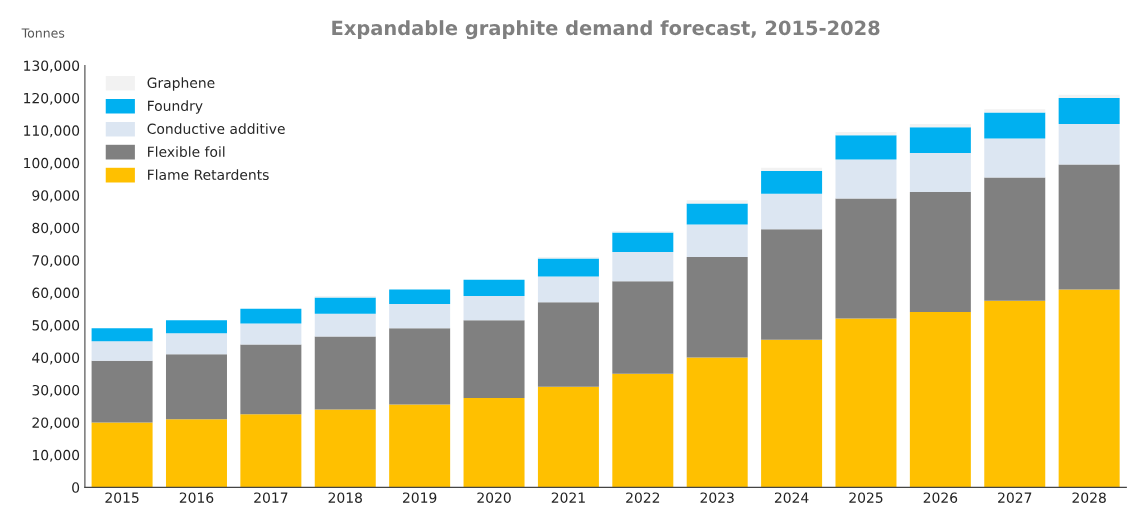  Describe the element at coordinates (76, 487) in the screenshot. I see `y-tick-label: 0` at that location.